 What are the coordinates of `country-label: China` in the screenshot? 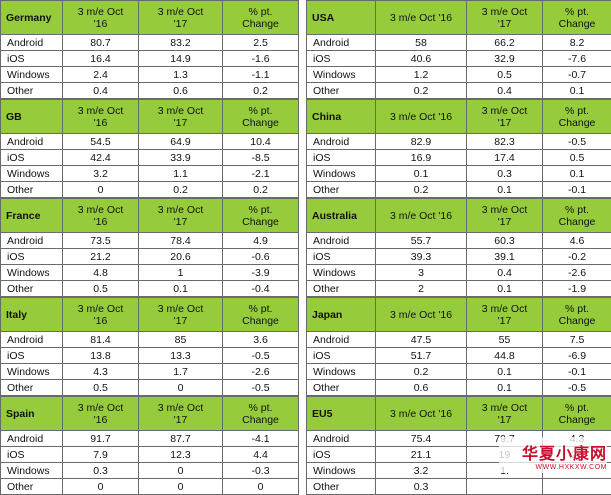 It's located at (341, 117).